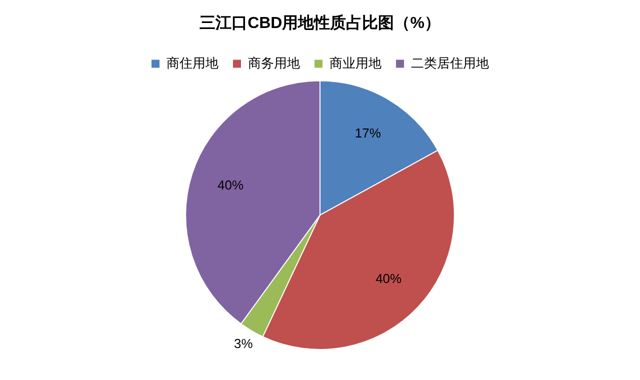 The width and height of the screenshot is (640, 380). Describe the element at coordinates (274, 62) in the screenshot. I see `legend-label: 商务用地` at that location.